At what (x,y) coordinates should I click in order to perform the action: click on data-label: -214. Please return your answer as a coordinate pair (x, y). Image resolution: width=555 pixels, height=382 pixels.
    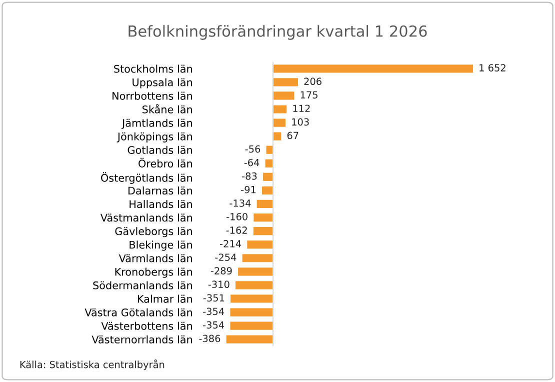
    Looking at the image, I should click on (231, 244).